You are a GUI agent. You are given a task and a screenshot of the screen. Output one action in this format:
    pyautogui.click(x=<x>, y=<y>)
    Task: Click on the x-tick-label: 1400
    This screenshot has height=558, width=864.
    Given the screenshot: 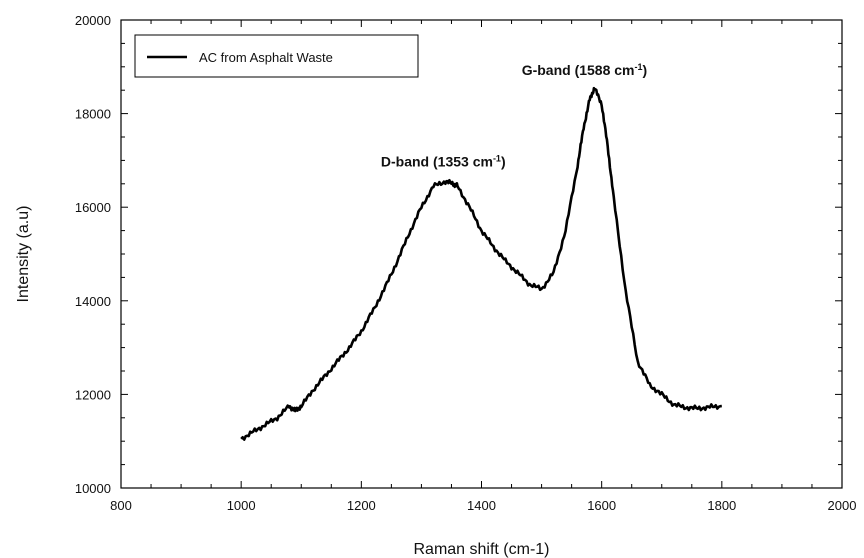 What is the action you would take?
    pyautogui.click(x=481, y=505)
    